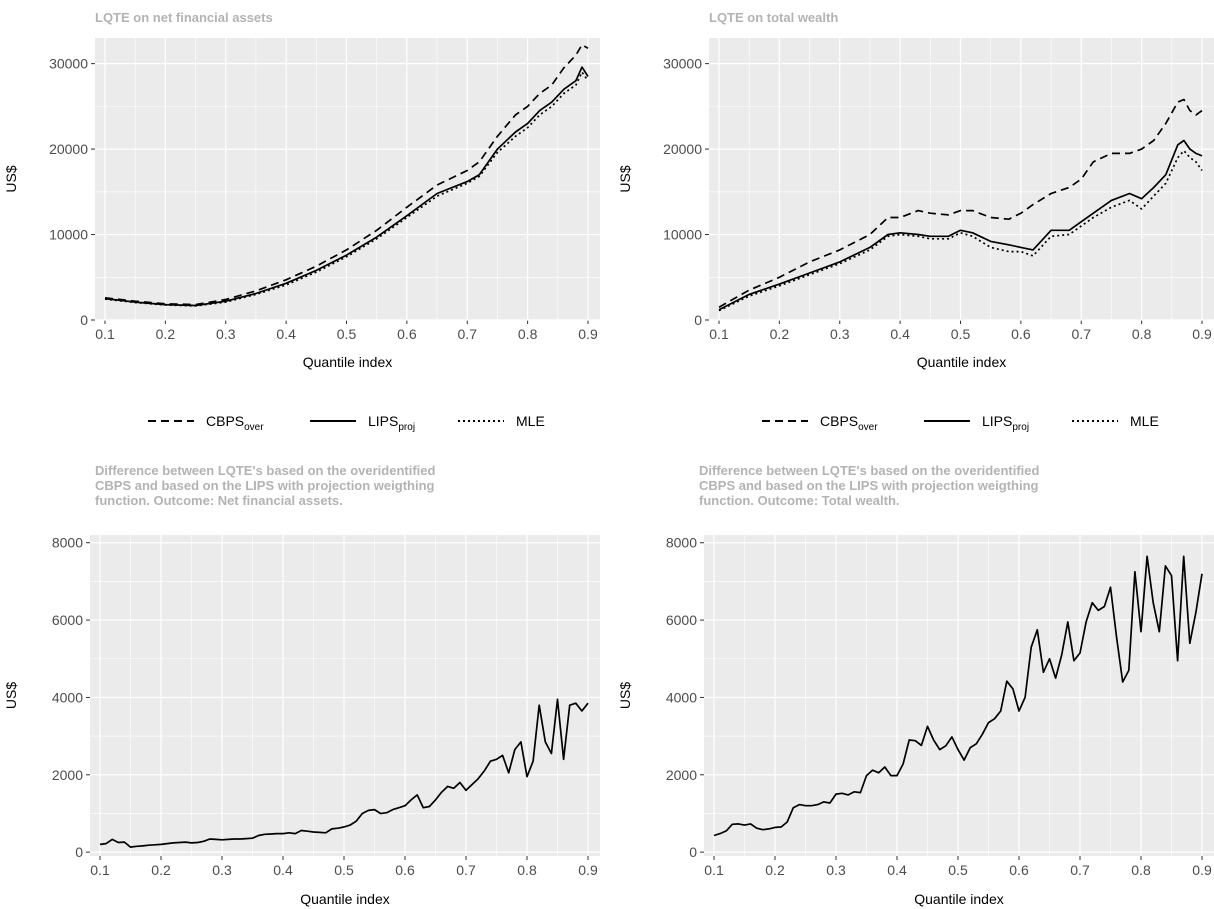  What do you see at coordinates (799, 500) in the screenshot?
I see `chart-title: function. Outcome: Total wealth.` at bounding box center [799, 500].